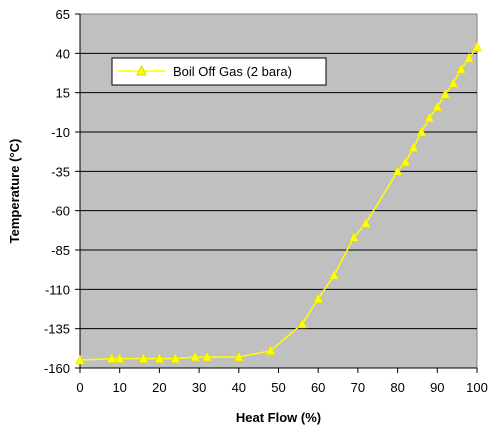  What do you see at coordinates (14, 191) in the screenshot?
I see `y-axis-title: Temperature (°C)` at bounding box center [14, 191].